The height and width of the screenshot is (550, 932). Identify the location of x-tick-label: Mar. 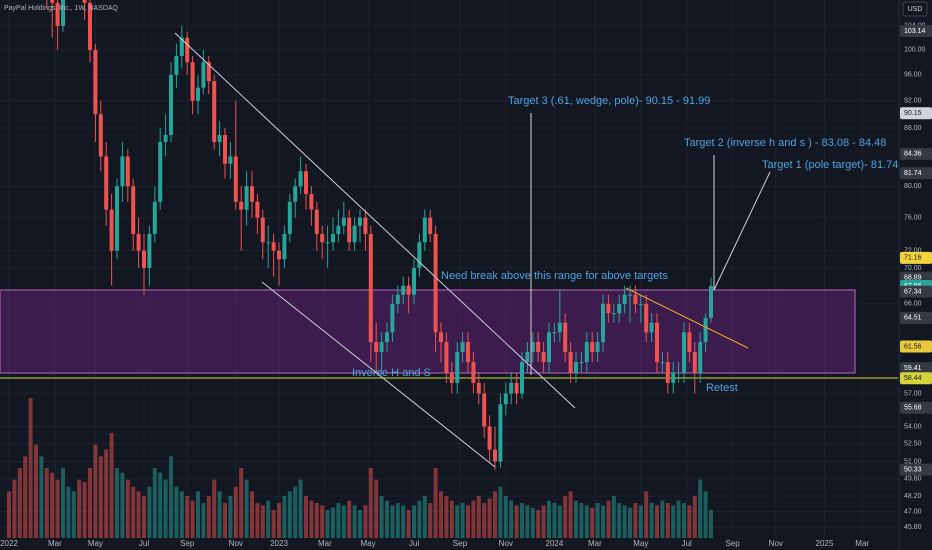
(55, 543).